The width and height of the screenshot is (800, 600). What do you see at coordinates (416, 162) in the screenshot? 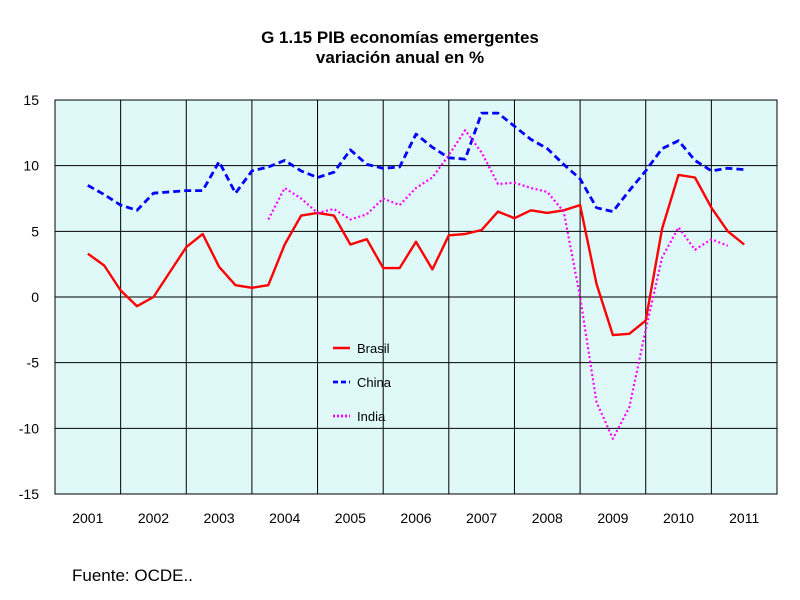
I see `series-line-china` at bounding box center [416, 162].